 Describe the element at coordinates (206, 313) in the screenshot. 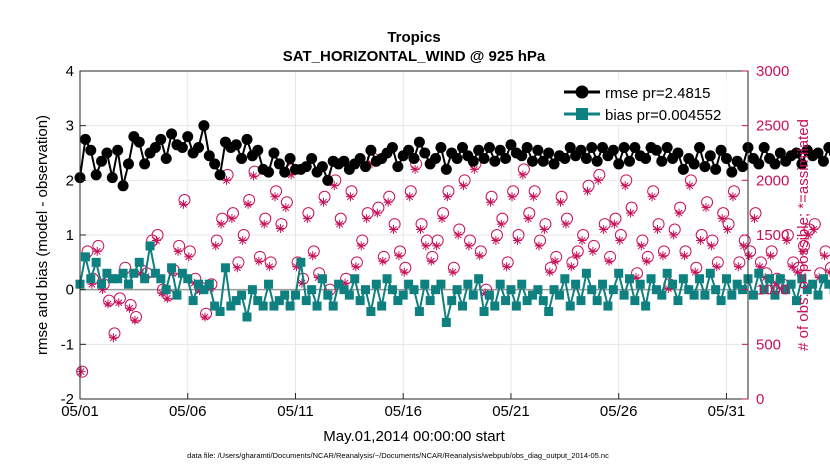

I see `obs-possible-point` at that location.